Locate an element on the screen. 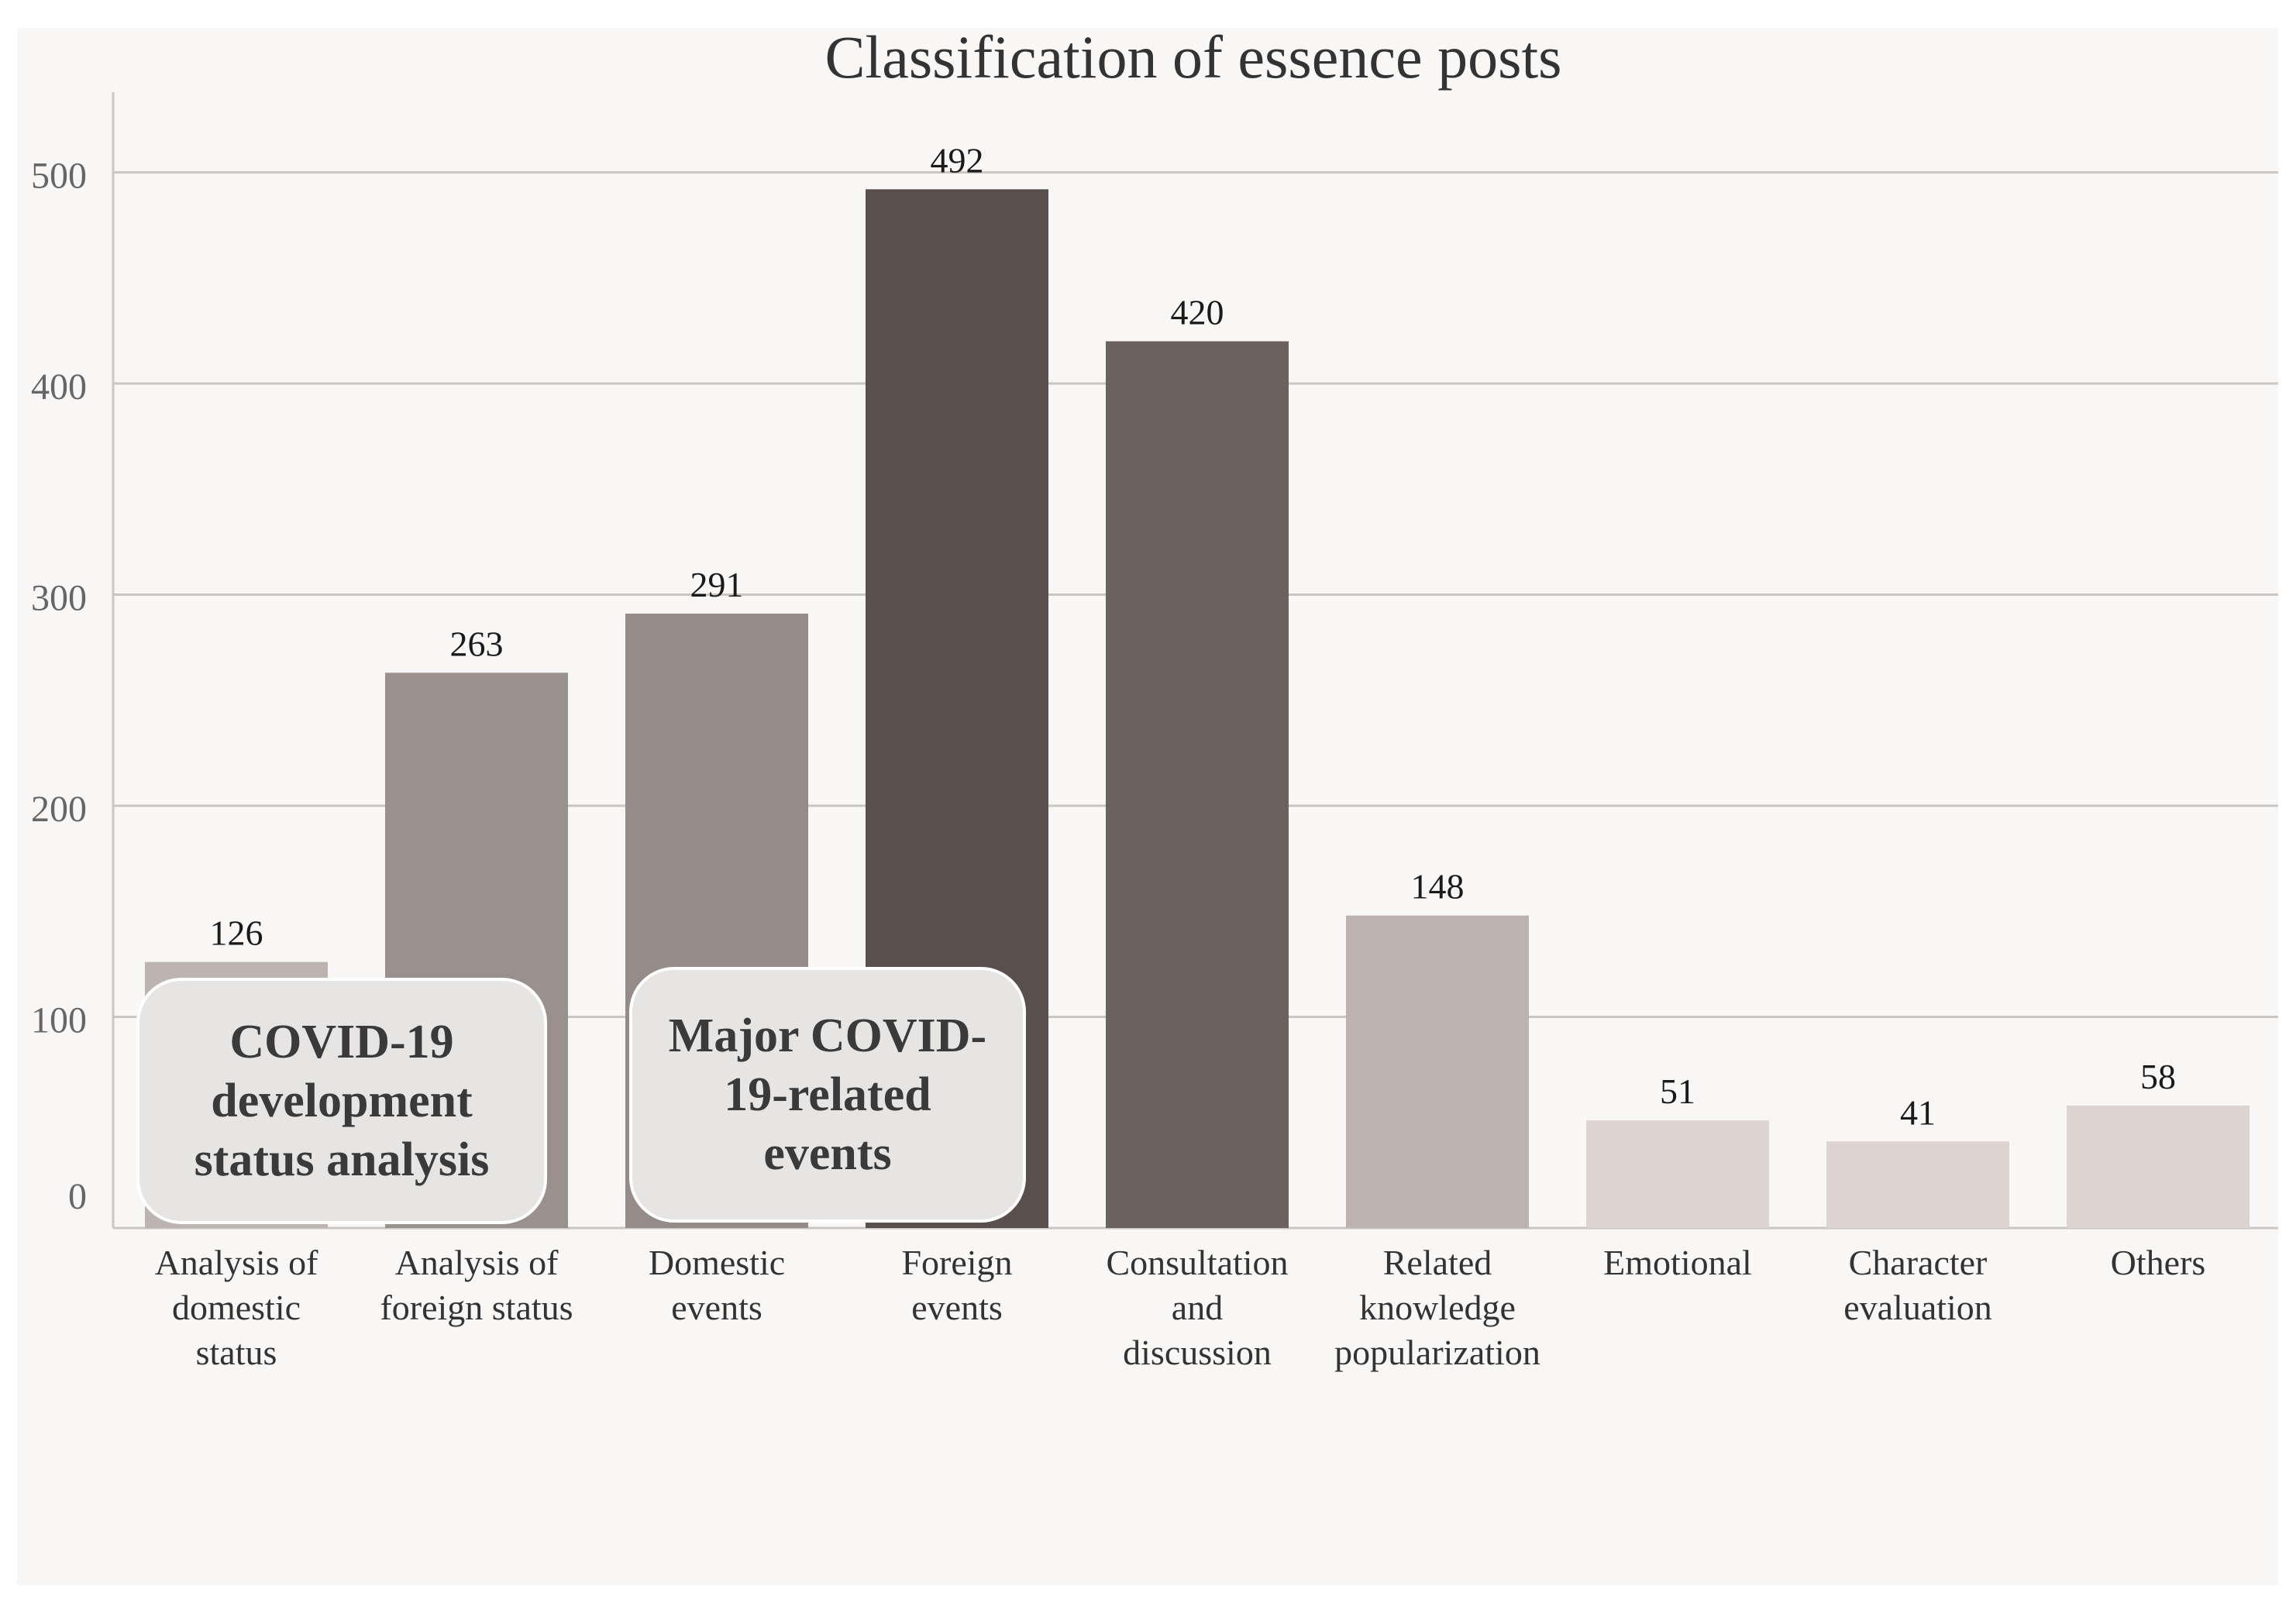 The image size is (2296, 1603). x-tick-label-line: foreign status is located at coordinates (477, 1307).